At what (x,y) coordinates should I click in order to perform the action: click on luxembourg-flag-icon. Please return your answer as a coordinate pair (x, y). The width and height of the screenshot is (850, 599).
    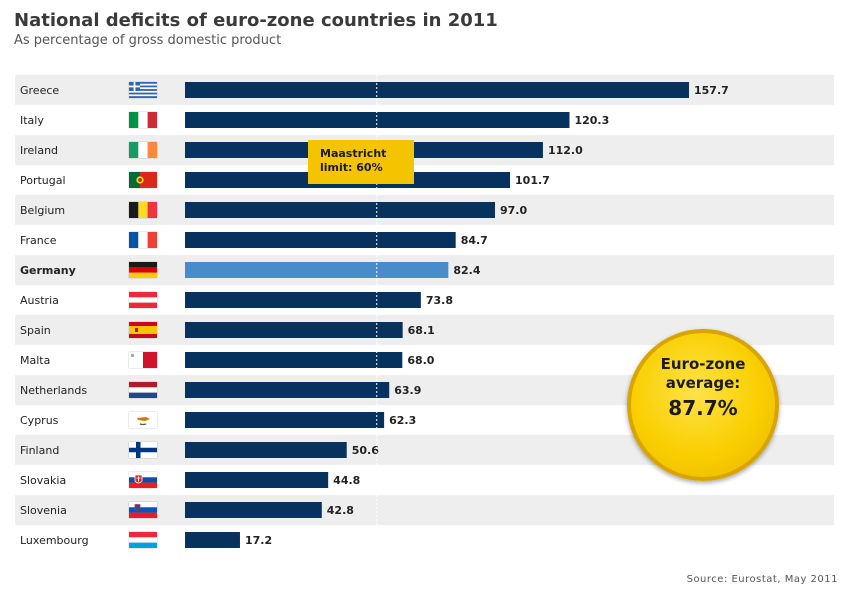
    Looking at the image, I should click on (143, 540).